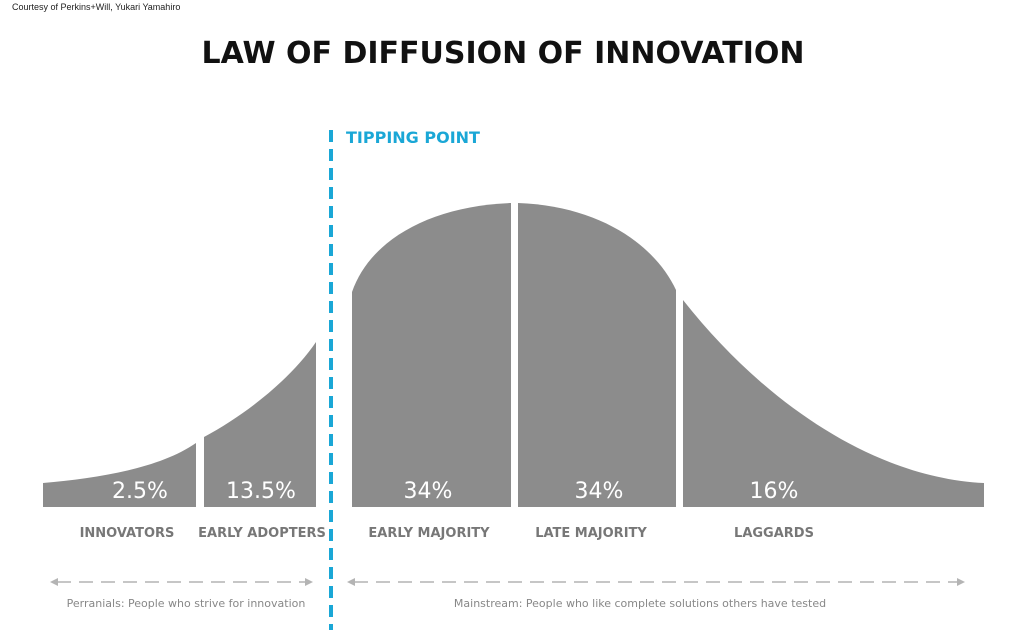 This screenshot has height=638, width=1025. Describe the element at coordinates (591, 533) in the screenshot. I see `label-late-majority: LATE MAJORITY` at that location.